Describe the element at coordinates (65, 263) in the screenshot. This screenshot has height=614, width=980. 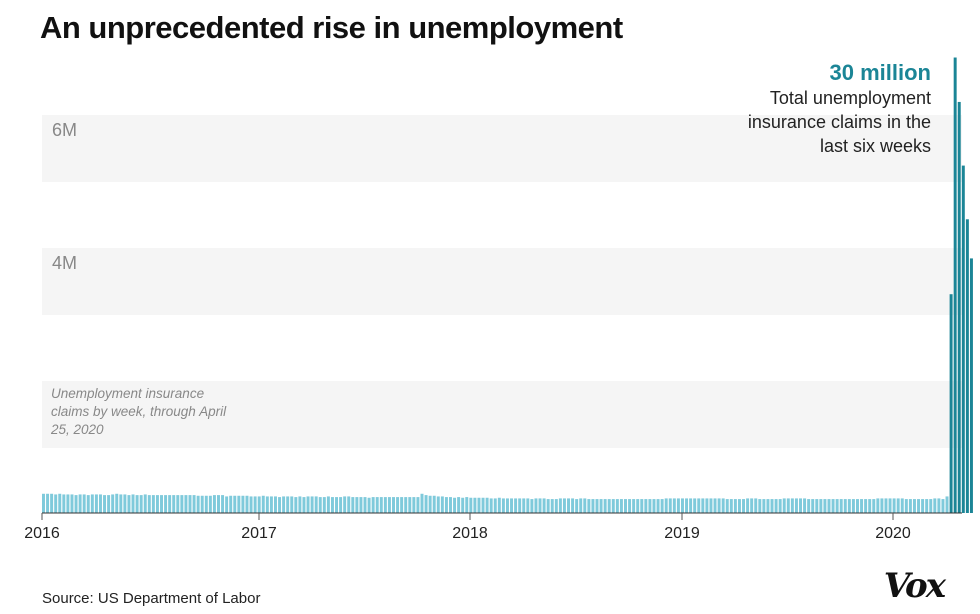
I see `y-tick-label-4m: 4M` at that location.